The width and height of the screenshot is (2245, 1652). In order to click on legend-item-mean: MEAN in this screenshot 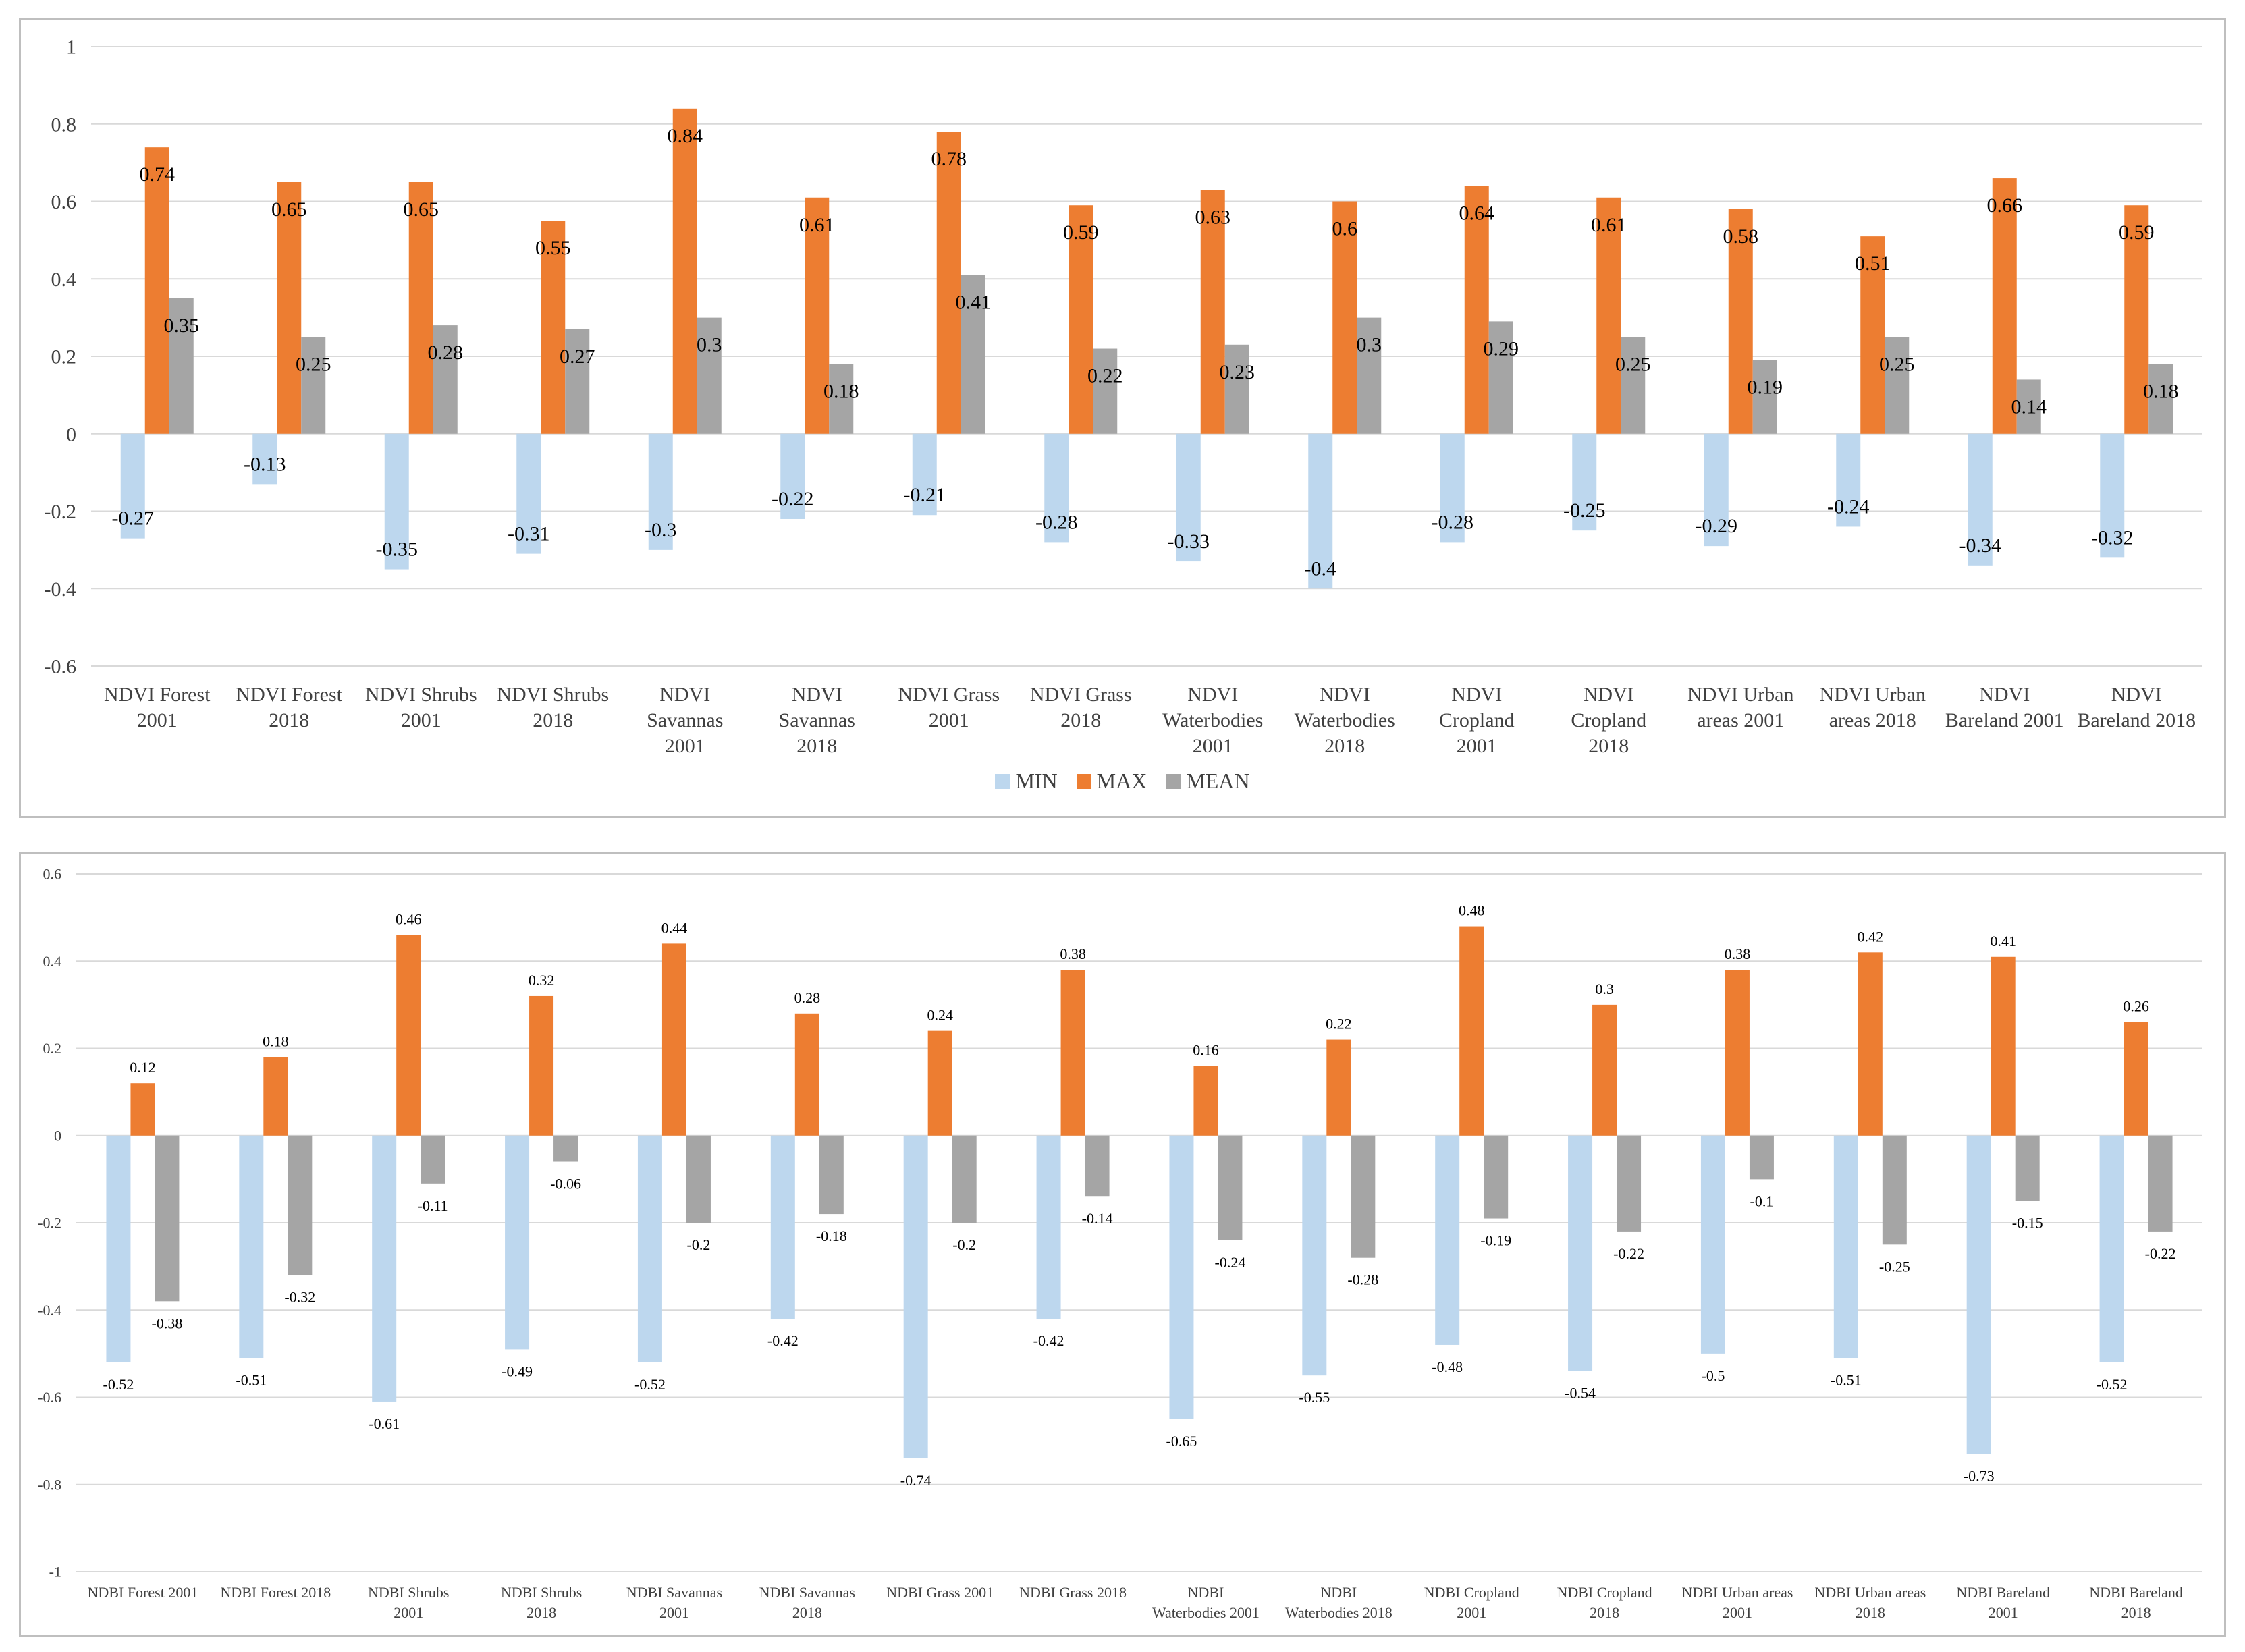, I will do `click(1208, 781)`.